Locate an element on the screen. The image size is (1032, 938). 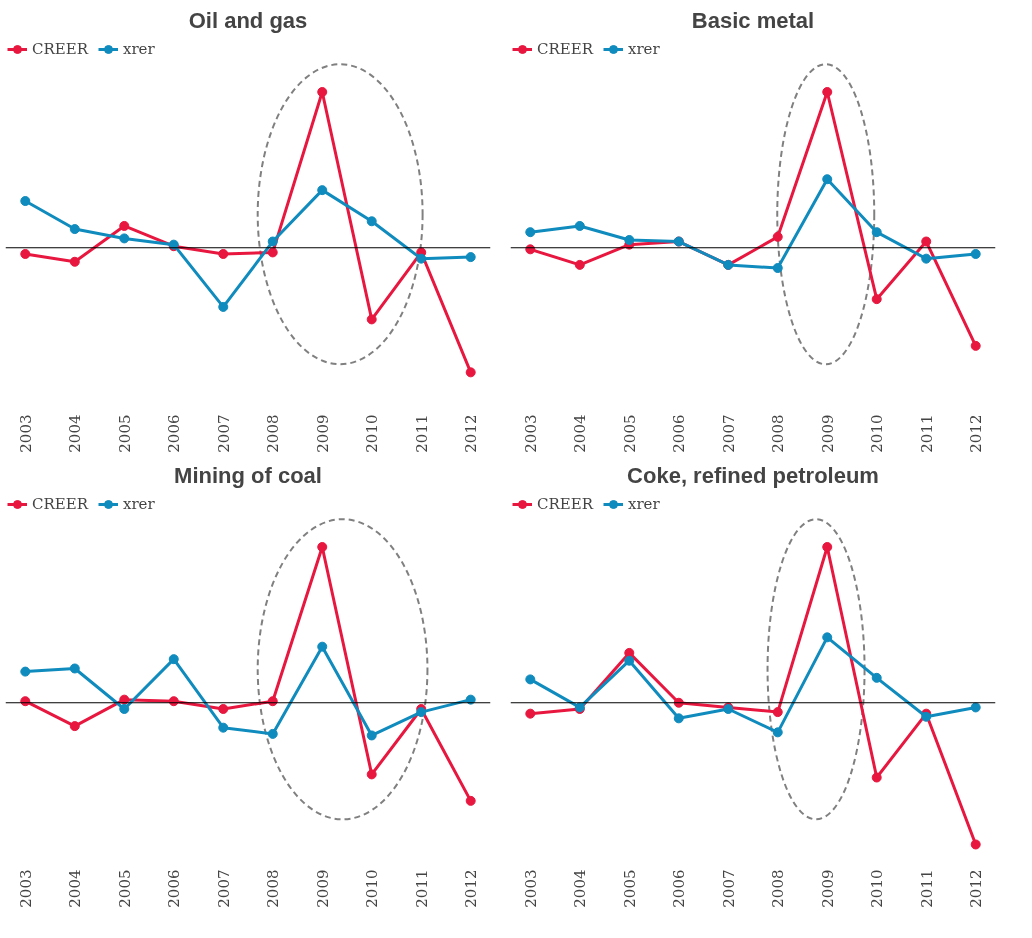
chart-title: Basic metal is located at coordinates (753, 20).